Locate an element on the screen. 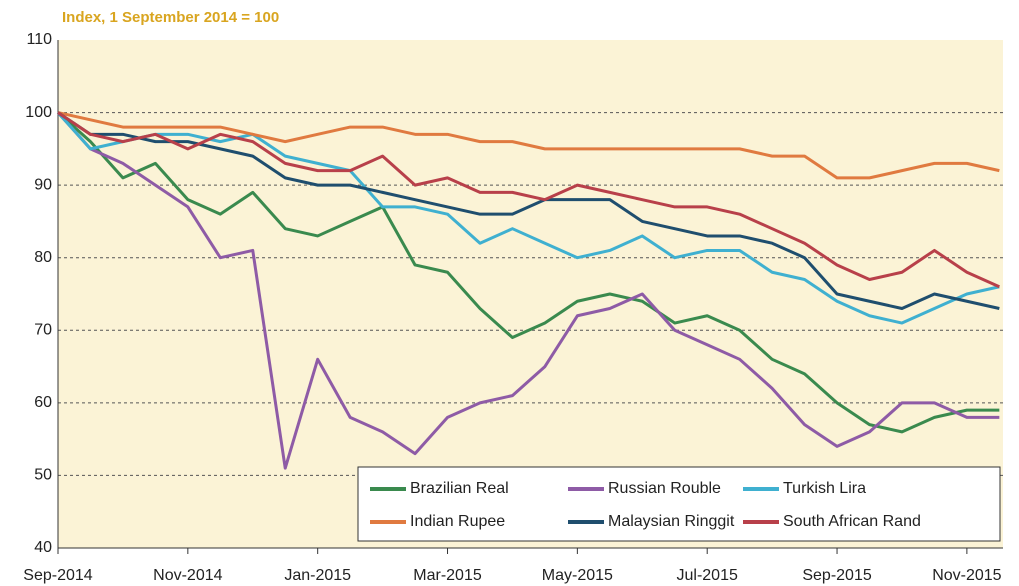 This screenshot has height=586, width=1019. legend-label: Turkish Lira is located at coordinates (824, 488).